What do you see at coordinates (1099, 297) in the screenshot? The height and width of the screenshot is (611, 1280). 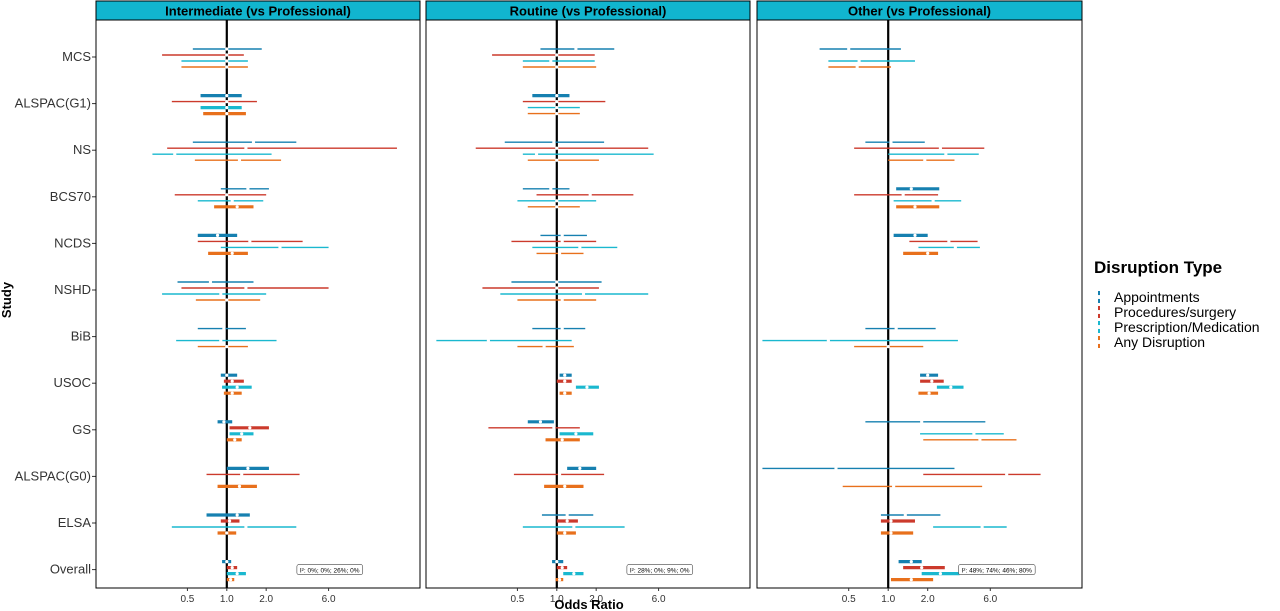 I see `legend-key-appointments` at bounding box center [1099, 297].